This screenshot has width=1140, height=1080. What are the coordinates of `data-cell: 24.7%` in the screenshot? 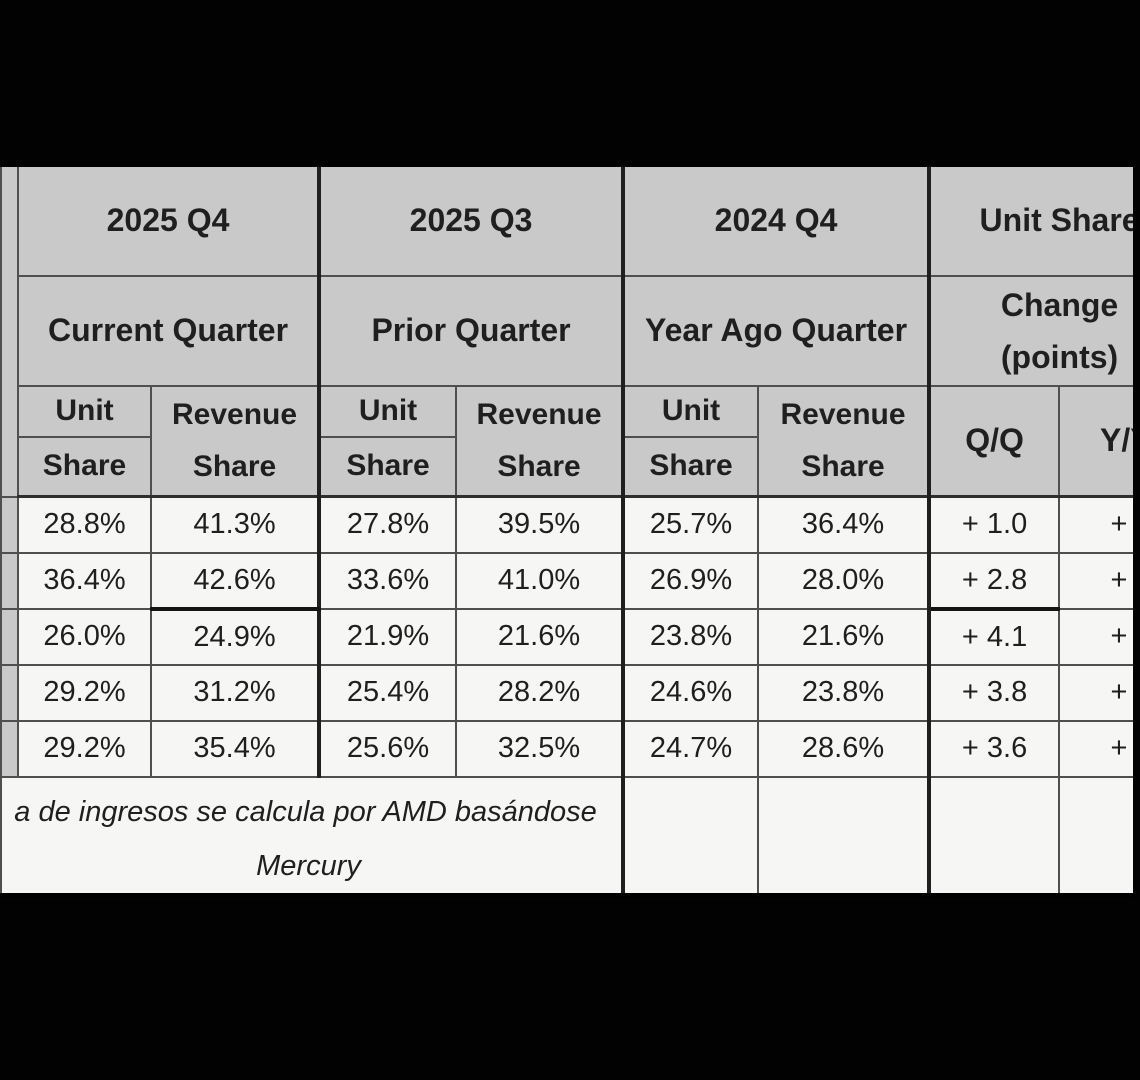 It's located at (691, 748).